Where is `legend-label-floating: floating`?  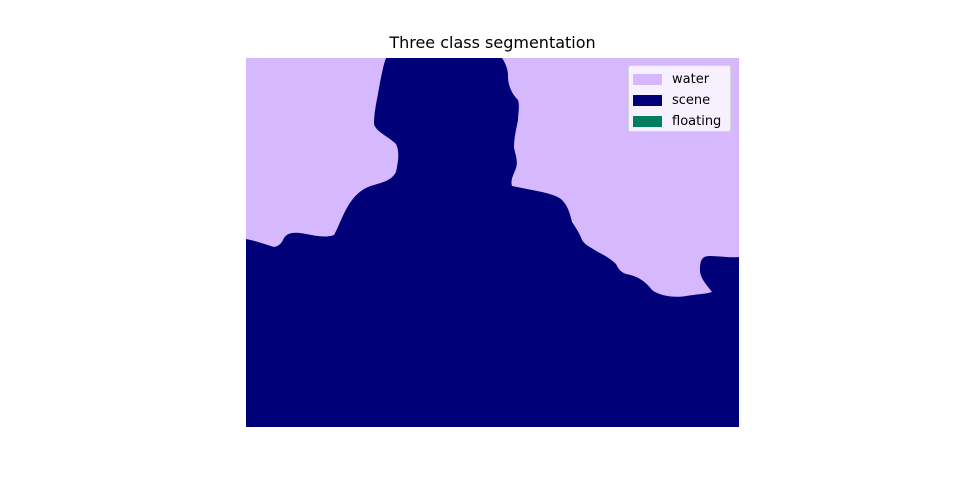 legend-label-floating: floating is located at coordinates (697, 121).